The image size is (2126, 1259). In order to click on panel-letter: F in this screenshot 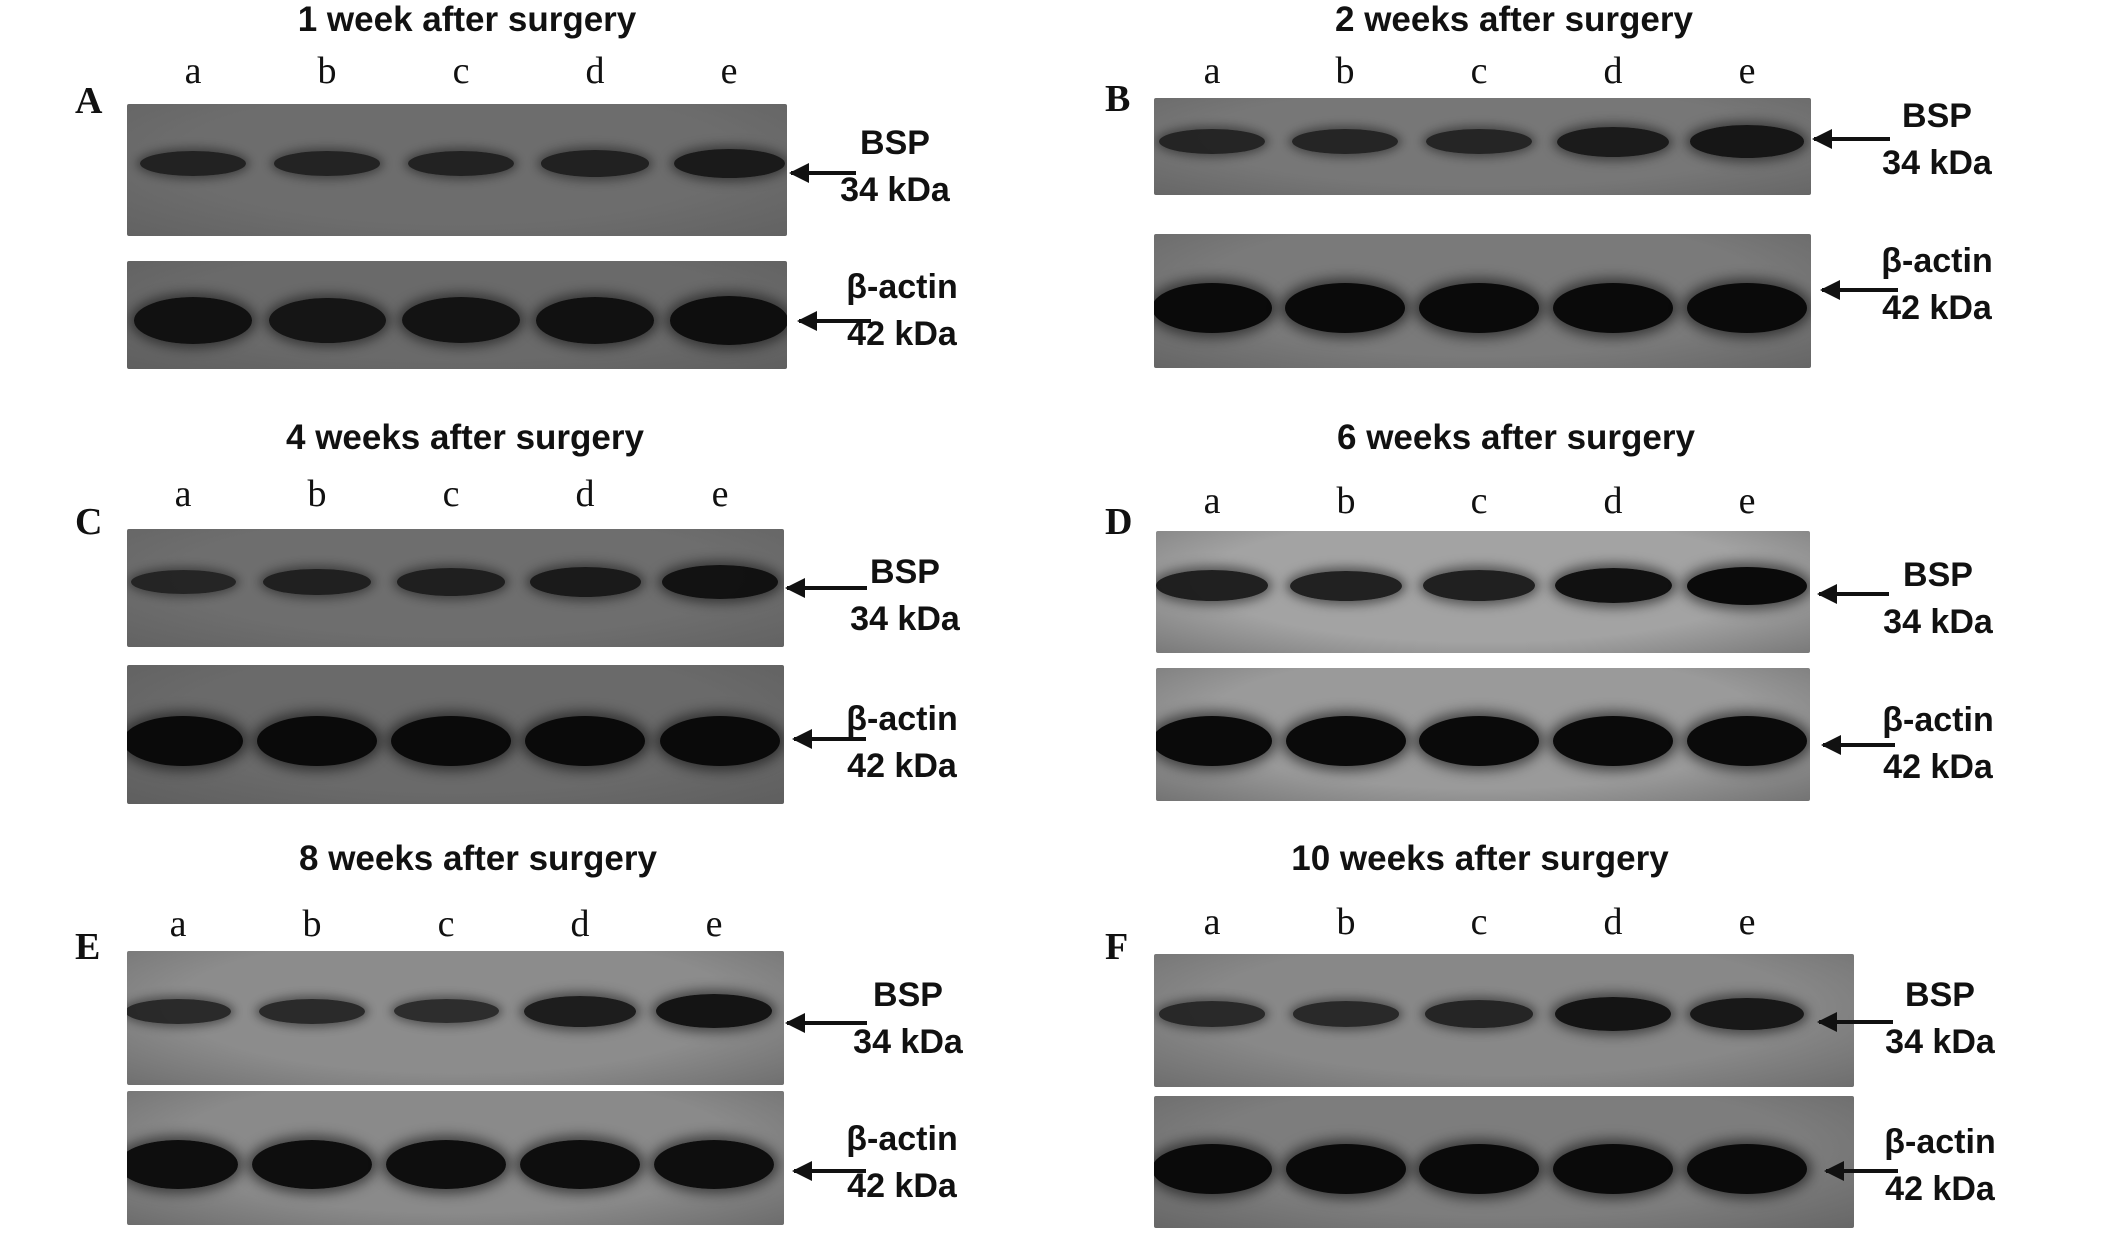, I will do `click(1117, 947)`.